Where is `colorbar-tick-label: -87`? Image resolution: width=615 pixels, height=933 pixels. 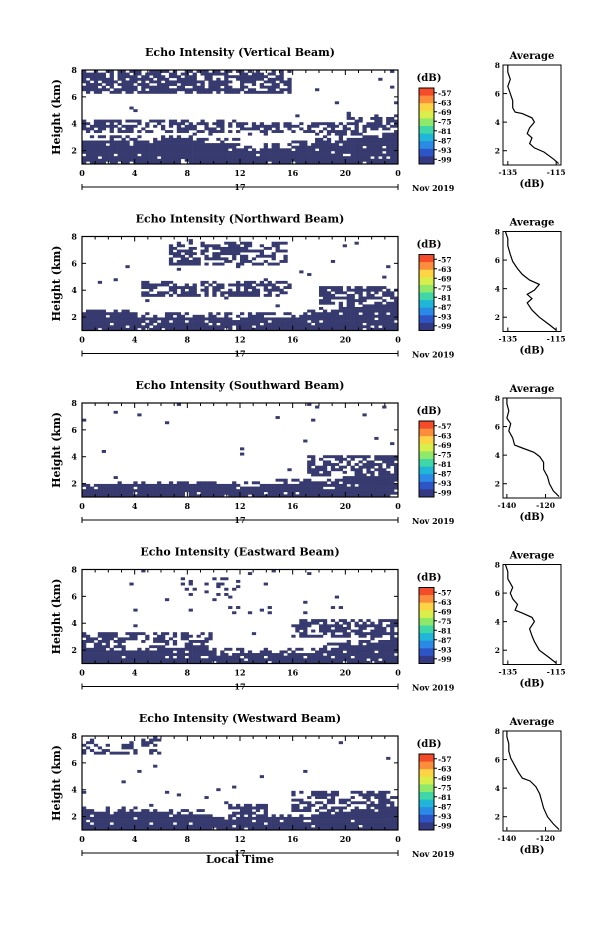
colorbar-tick-label: -87 is located at coordinates (445, 640).